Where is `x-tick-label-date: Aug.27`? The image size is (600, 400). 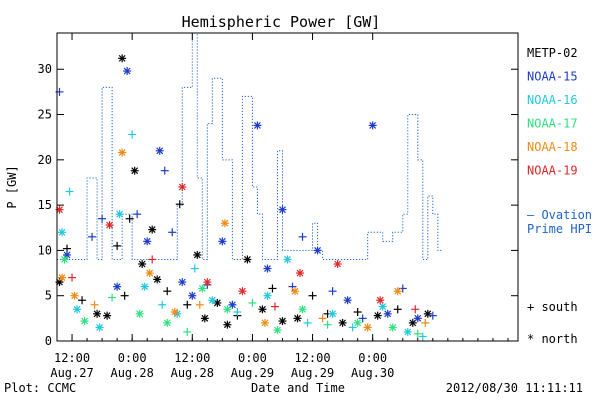
x-tick-label-date: Aug.27 is located at coordinates (71, 373).